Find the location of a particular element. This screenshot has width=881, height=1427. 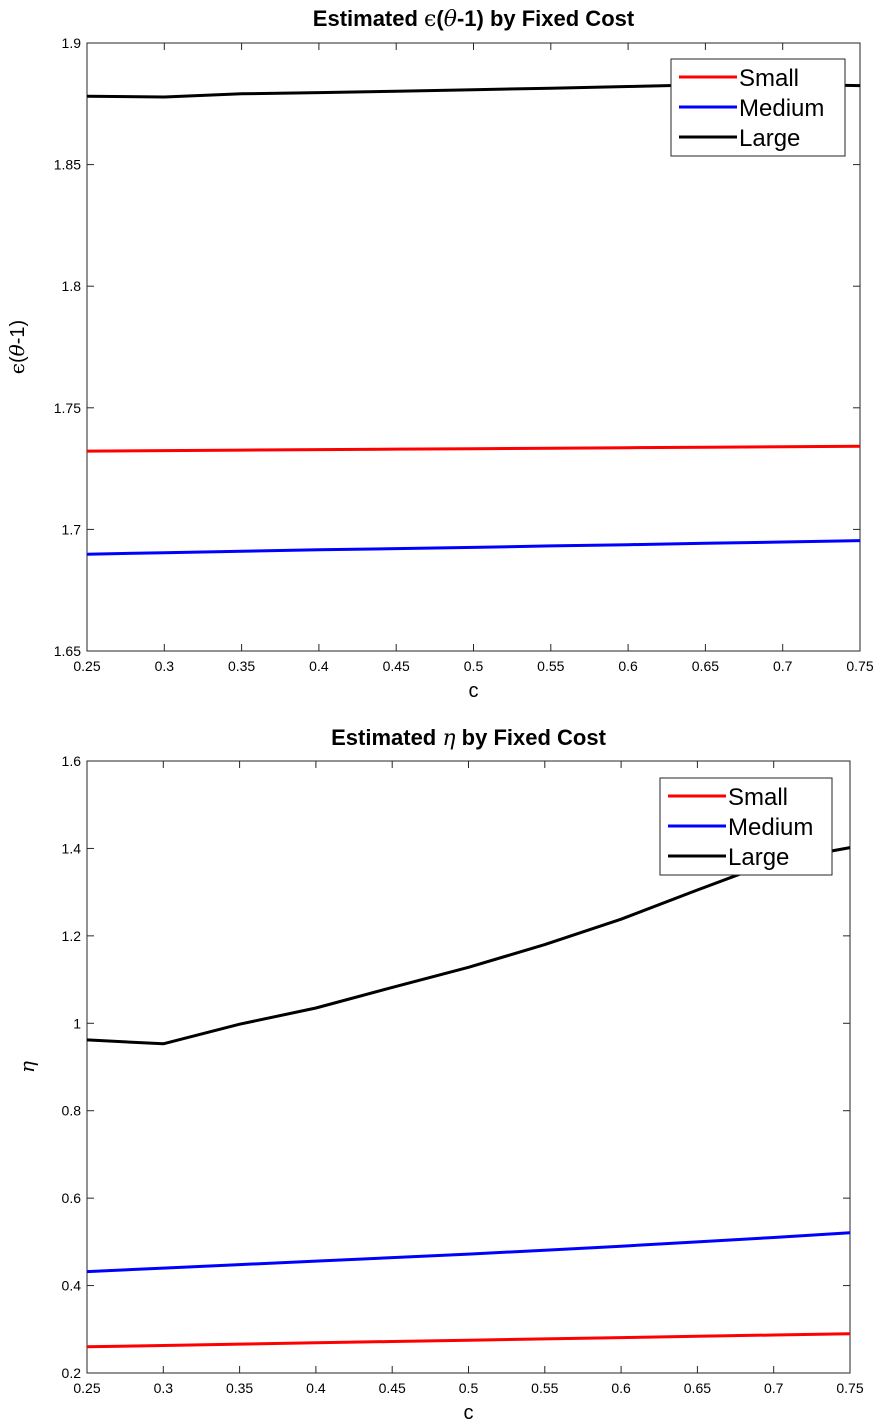

y-tick-label: 1 is located at coordinates (77, 1023).